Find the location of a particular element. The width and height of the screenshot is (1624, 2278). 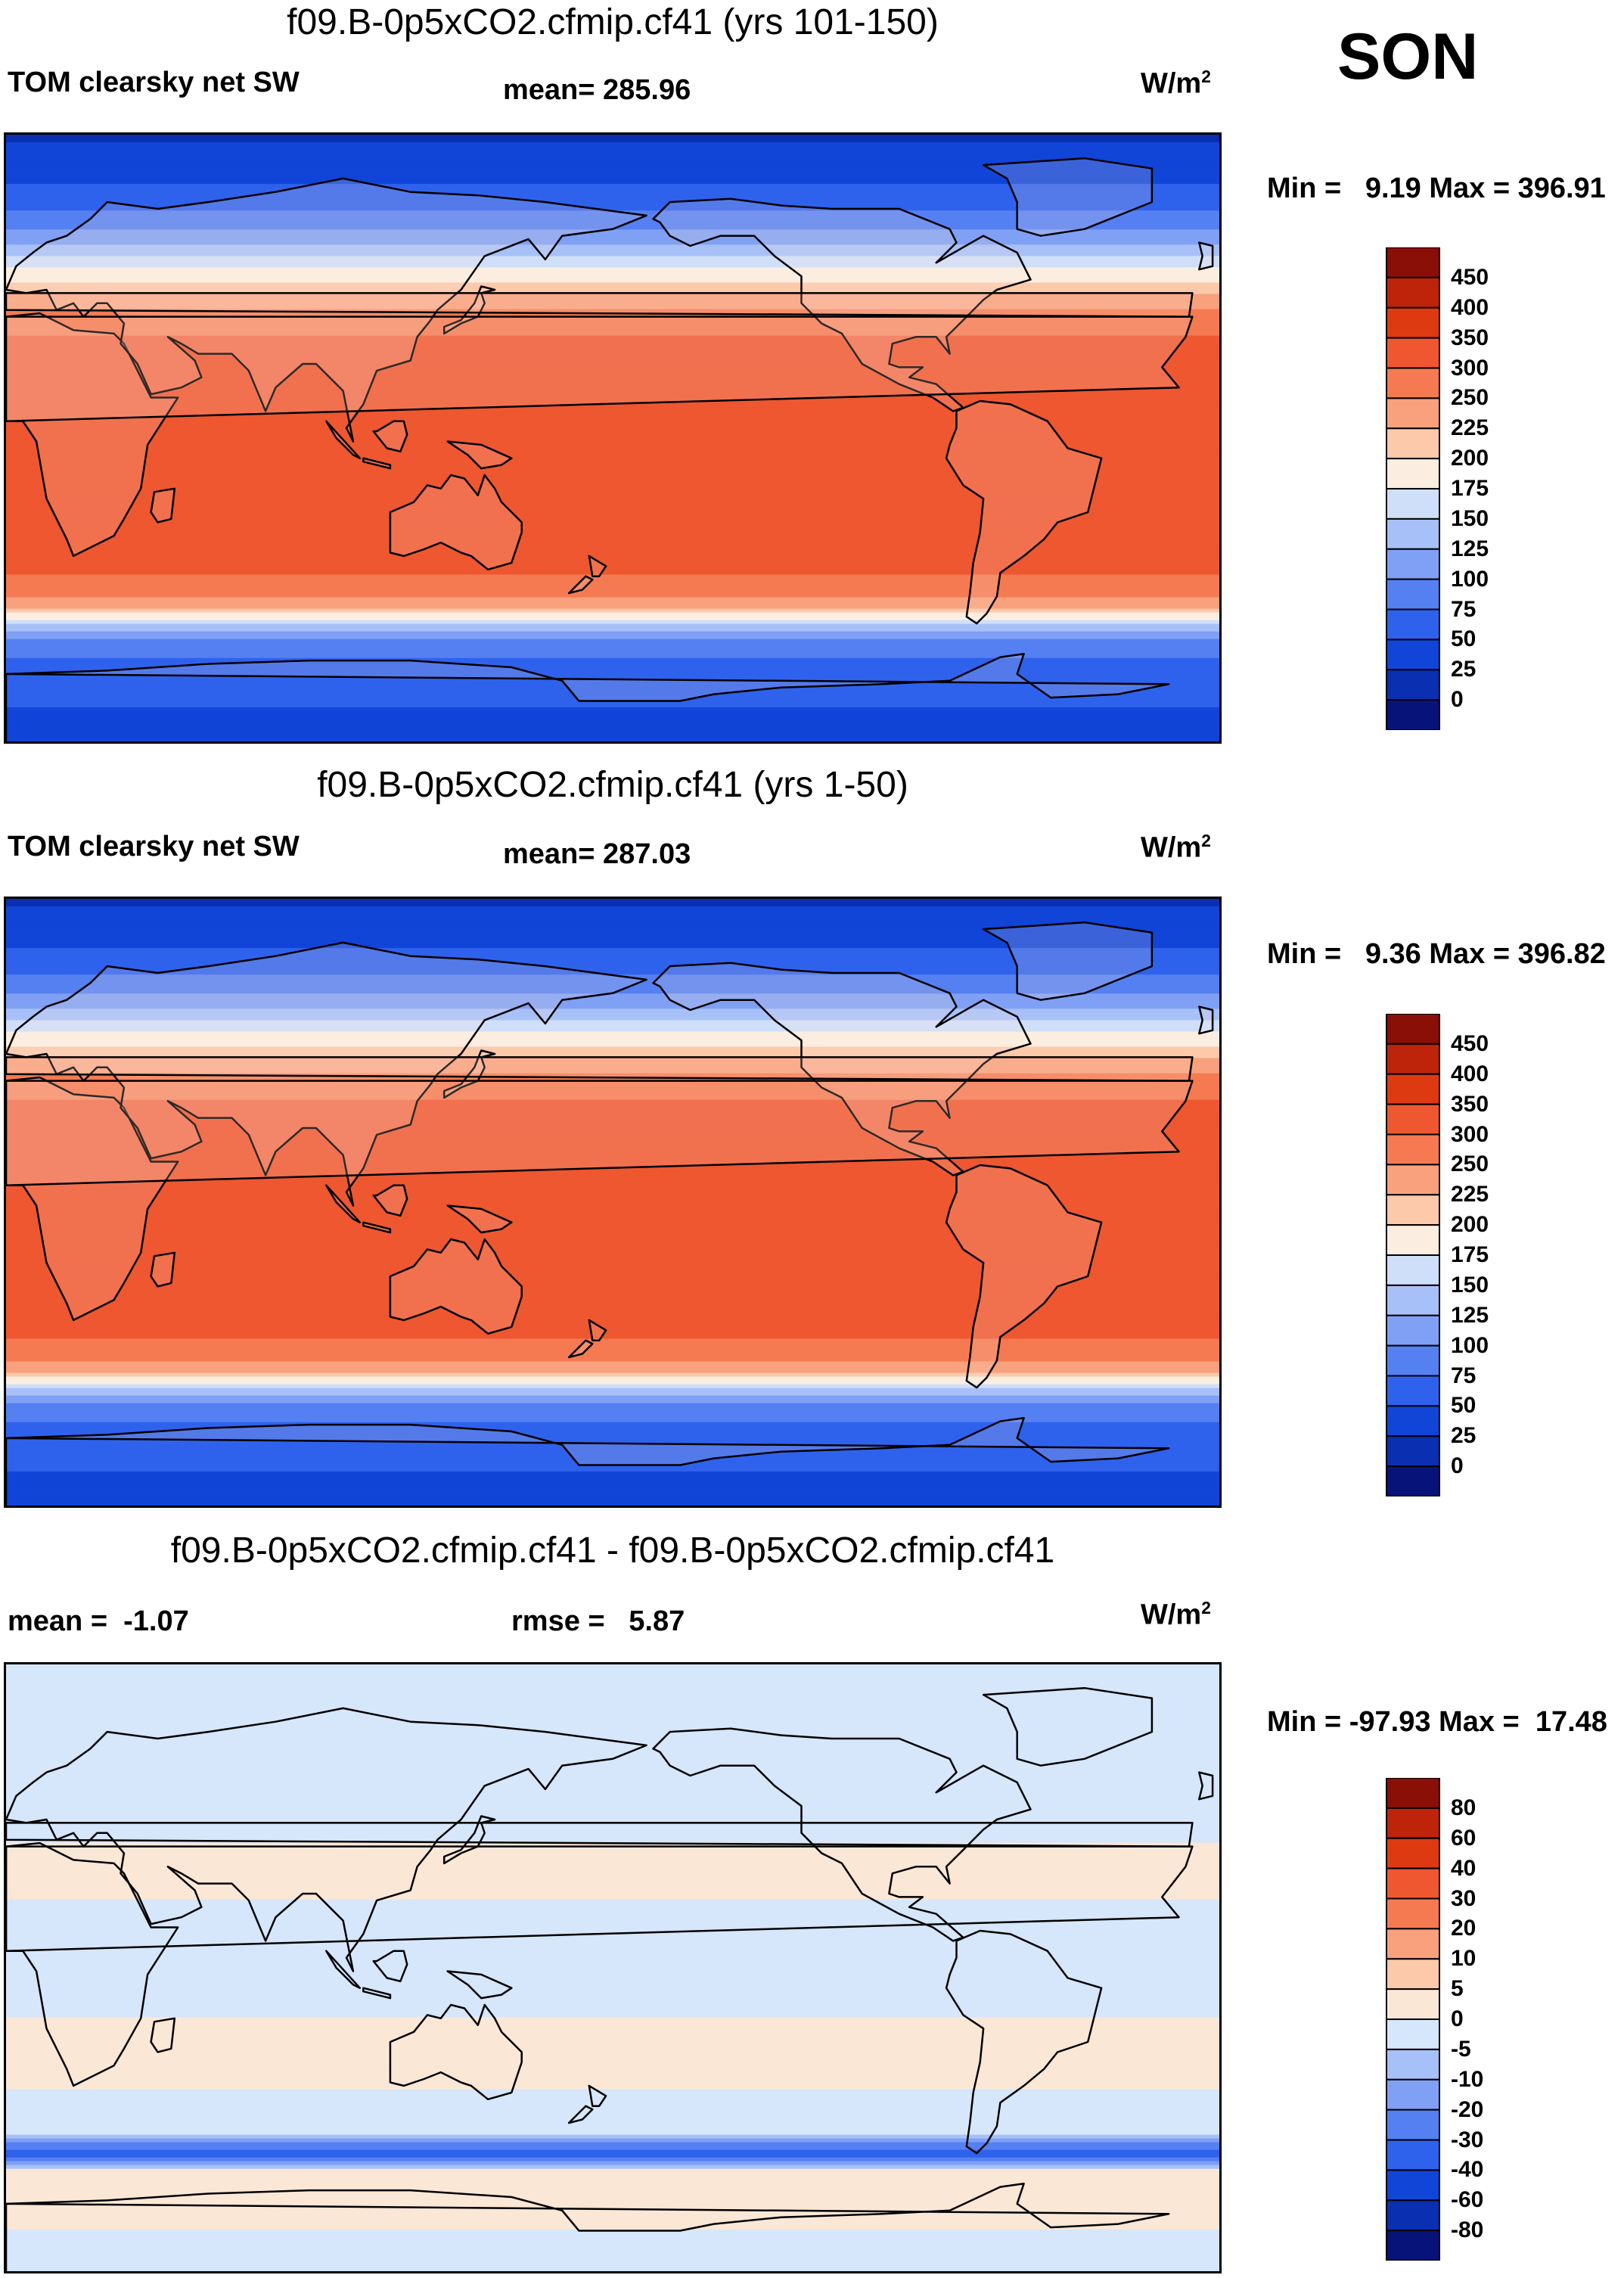

colorbar-tick-label: 0 is located at coordinates (1457, 1466).